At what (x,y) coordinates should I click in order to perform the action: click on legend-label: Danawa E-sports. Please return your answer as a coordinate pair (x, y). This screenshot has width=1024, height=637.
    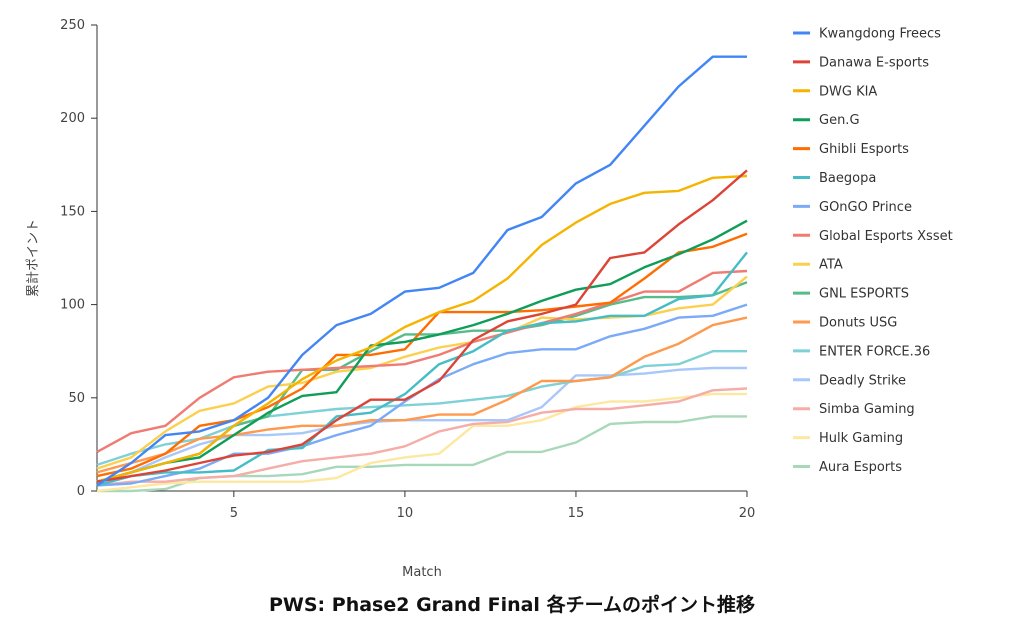
    Looking at the image, I should click on (874, 62).